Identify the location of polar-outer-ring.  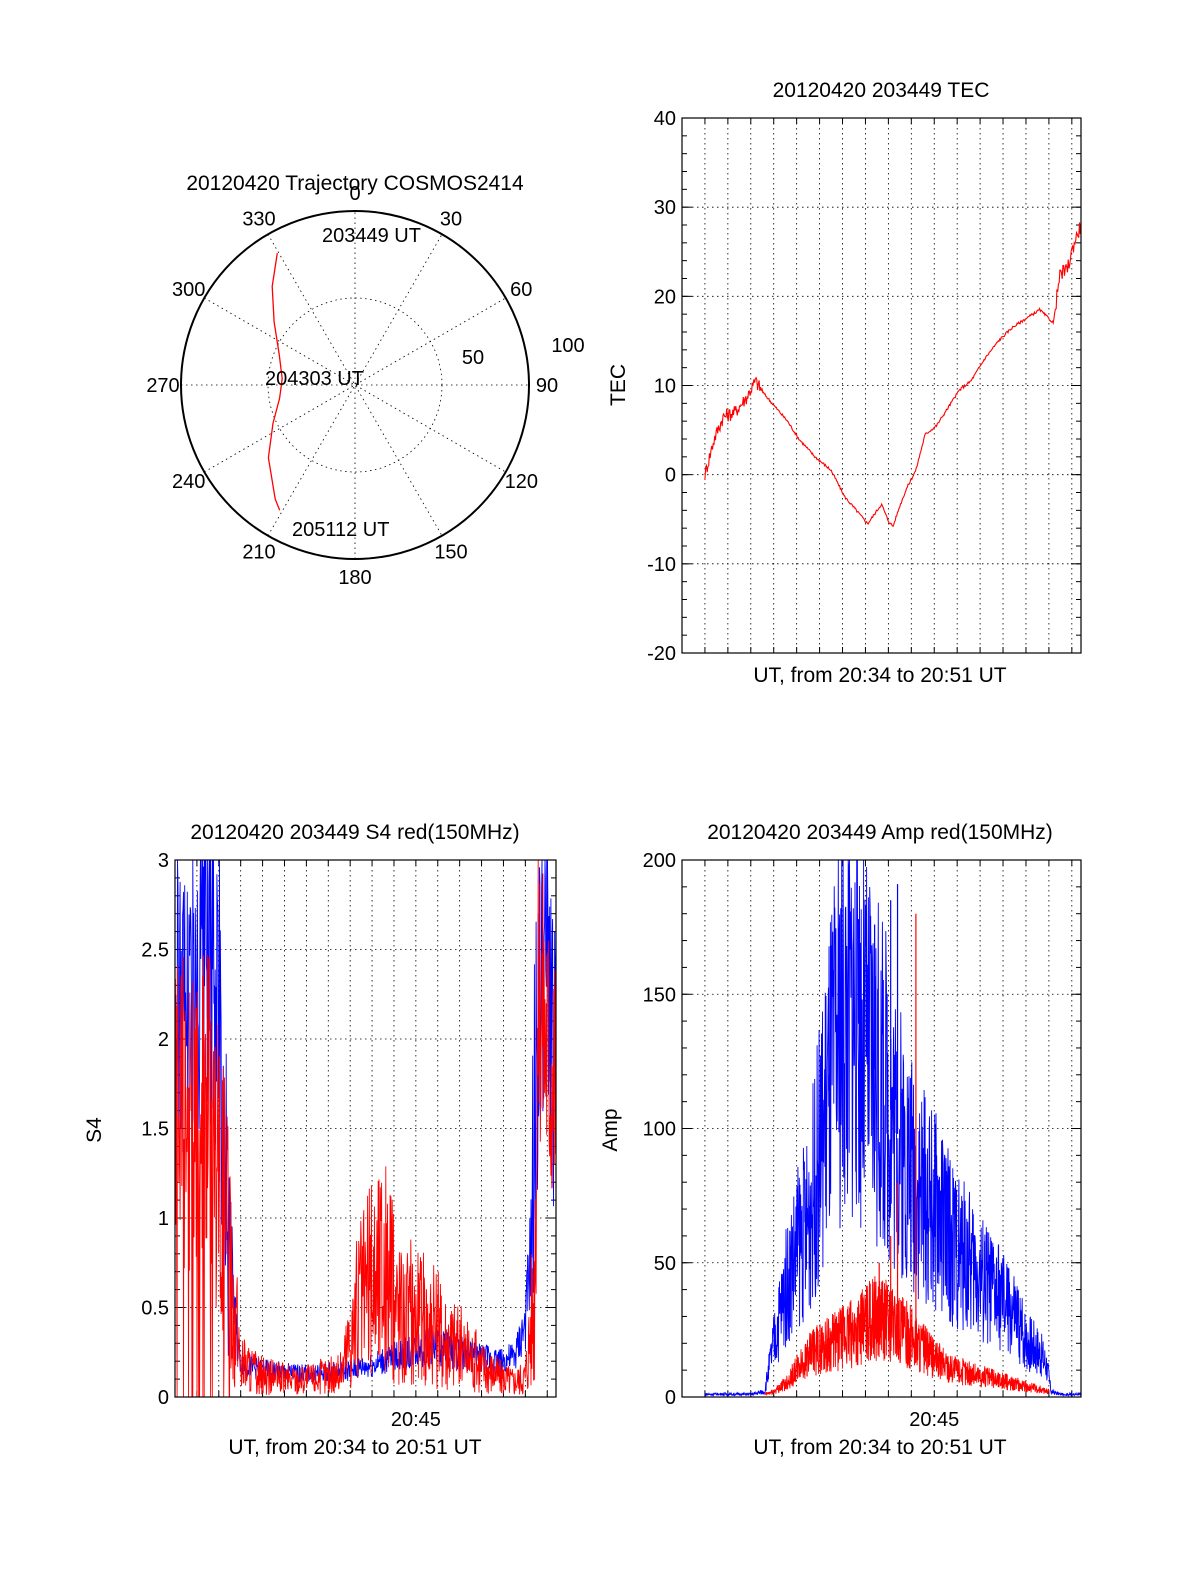
(355, 385).